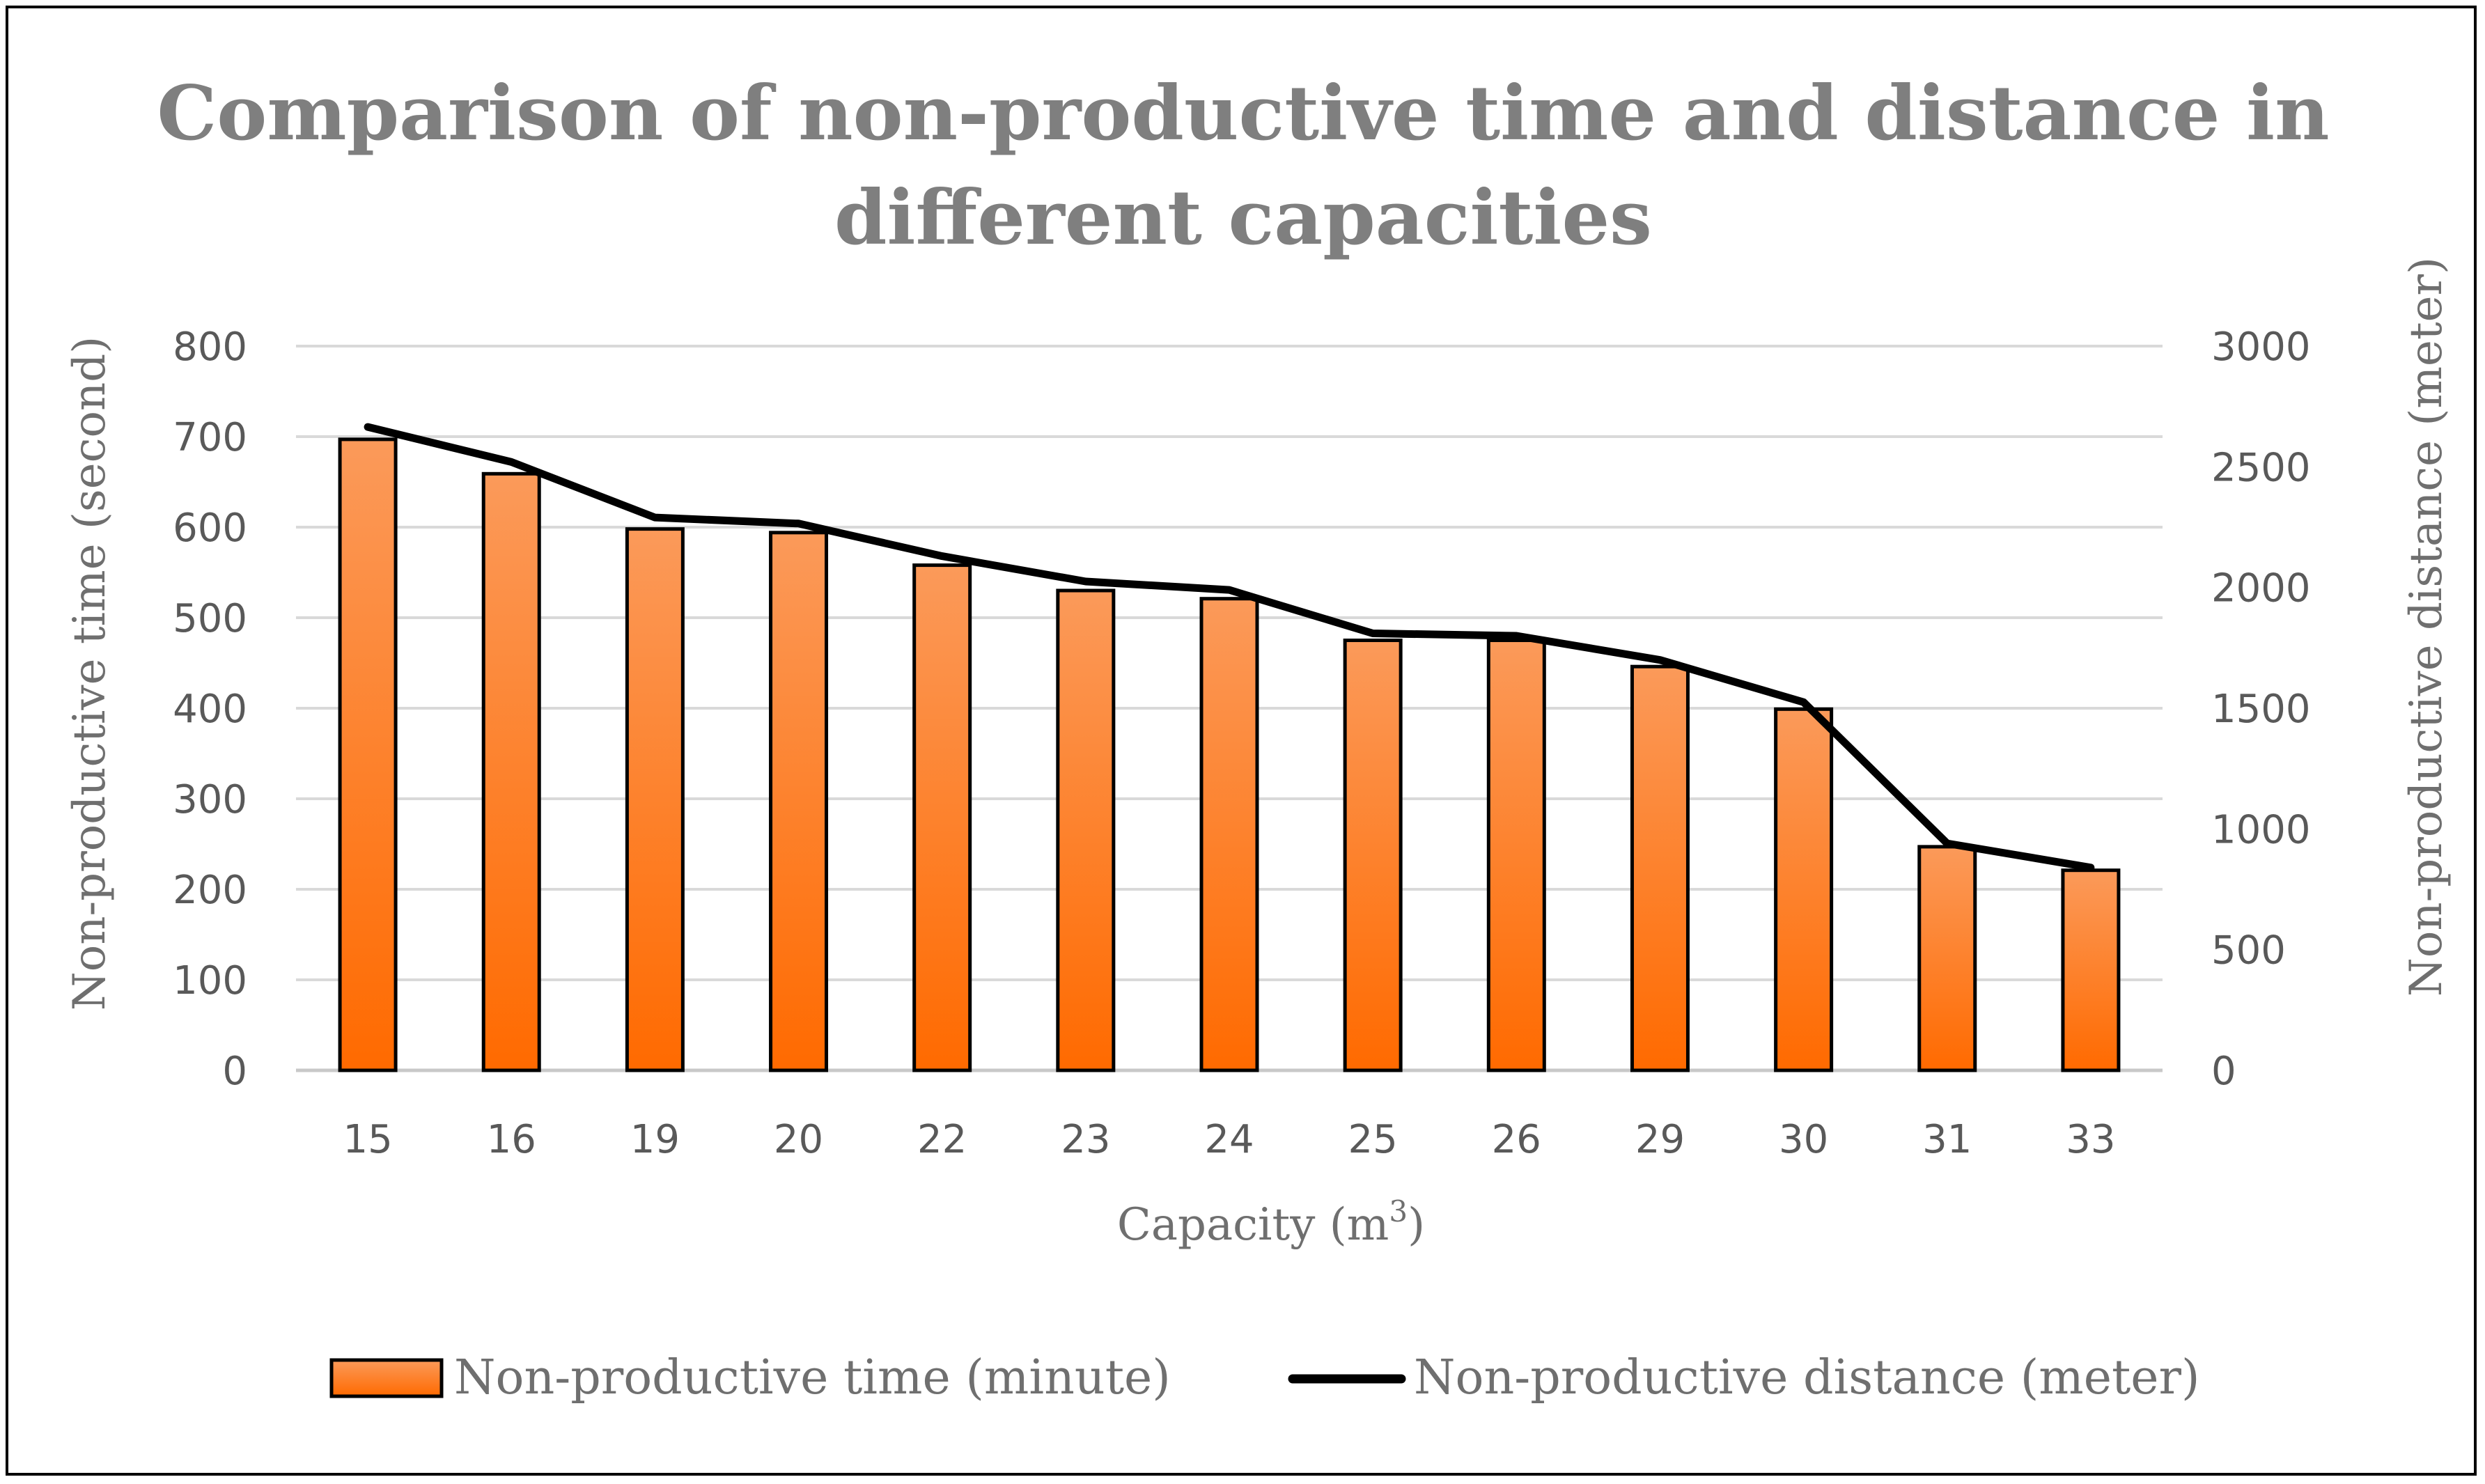  Describe the element at coordinates (812, 1377) in the screenshot. I see `legend-label-time: Non-productive time (minute)` at that location.